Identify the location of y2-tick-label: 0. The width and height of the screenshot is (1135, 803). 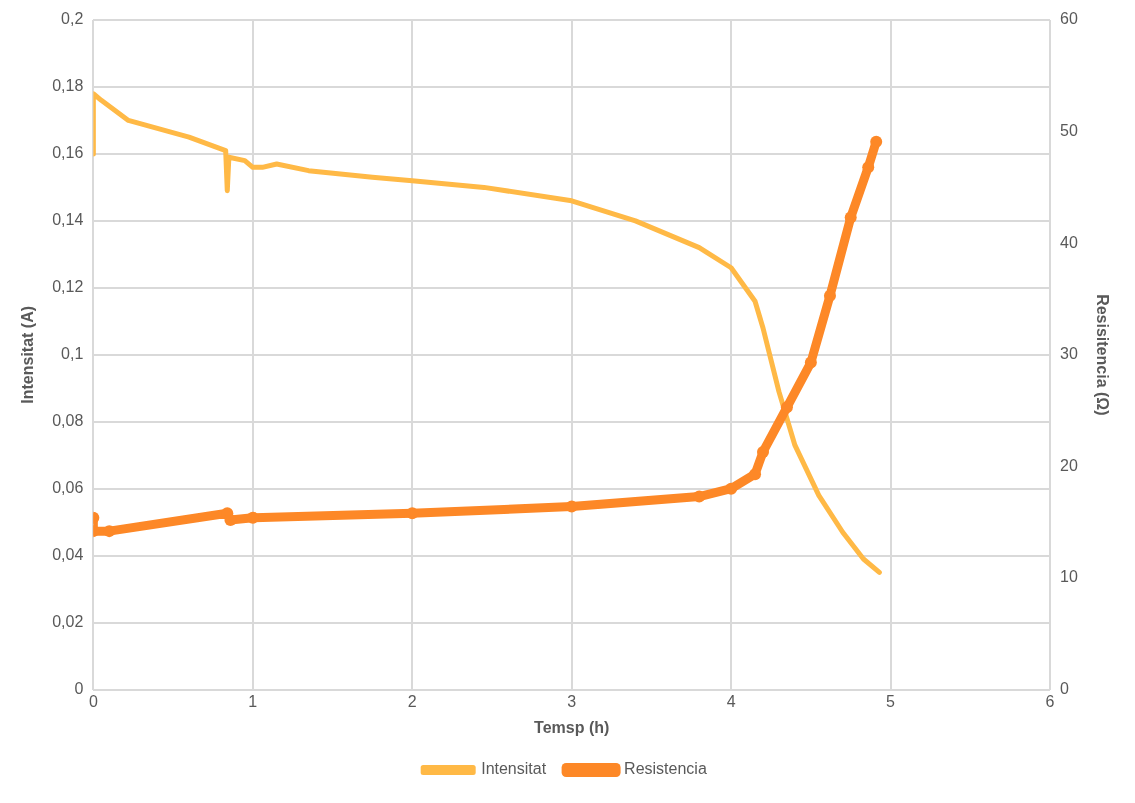
(1064, 689).